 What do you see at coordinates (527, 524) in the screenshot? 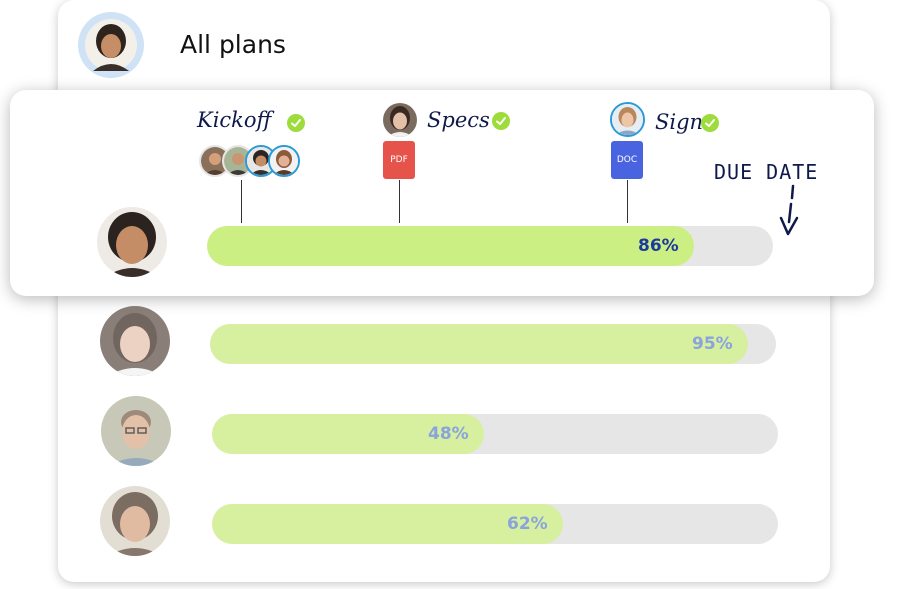
I see `progress-percent: 62%` at bounding box center [527, 524].